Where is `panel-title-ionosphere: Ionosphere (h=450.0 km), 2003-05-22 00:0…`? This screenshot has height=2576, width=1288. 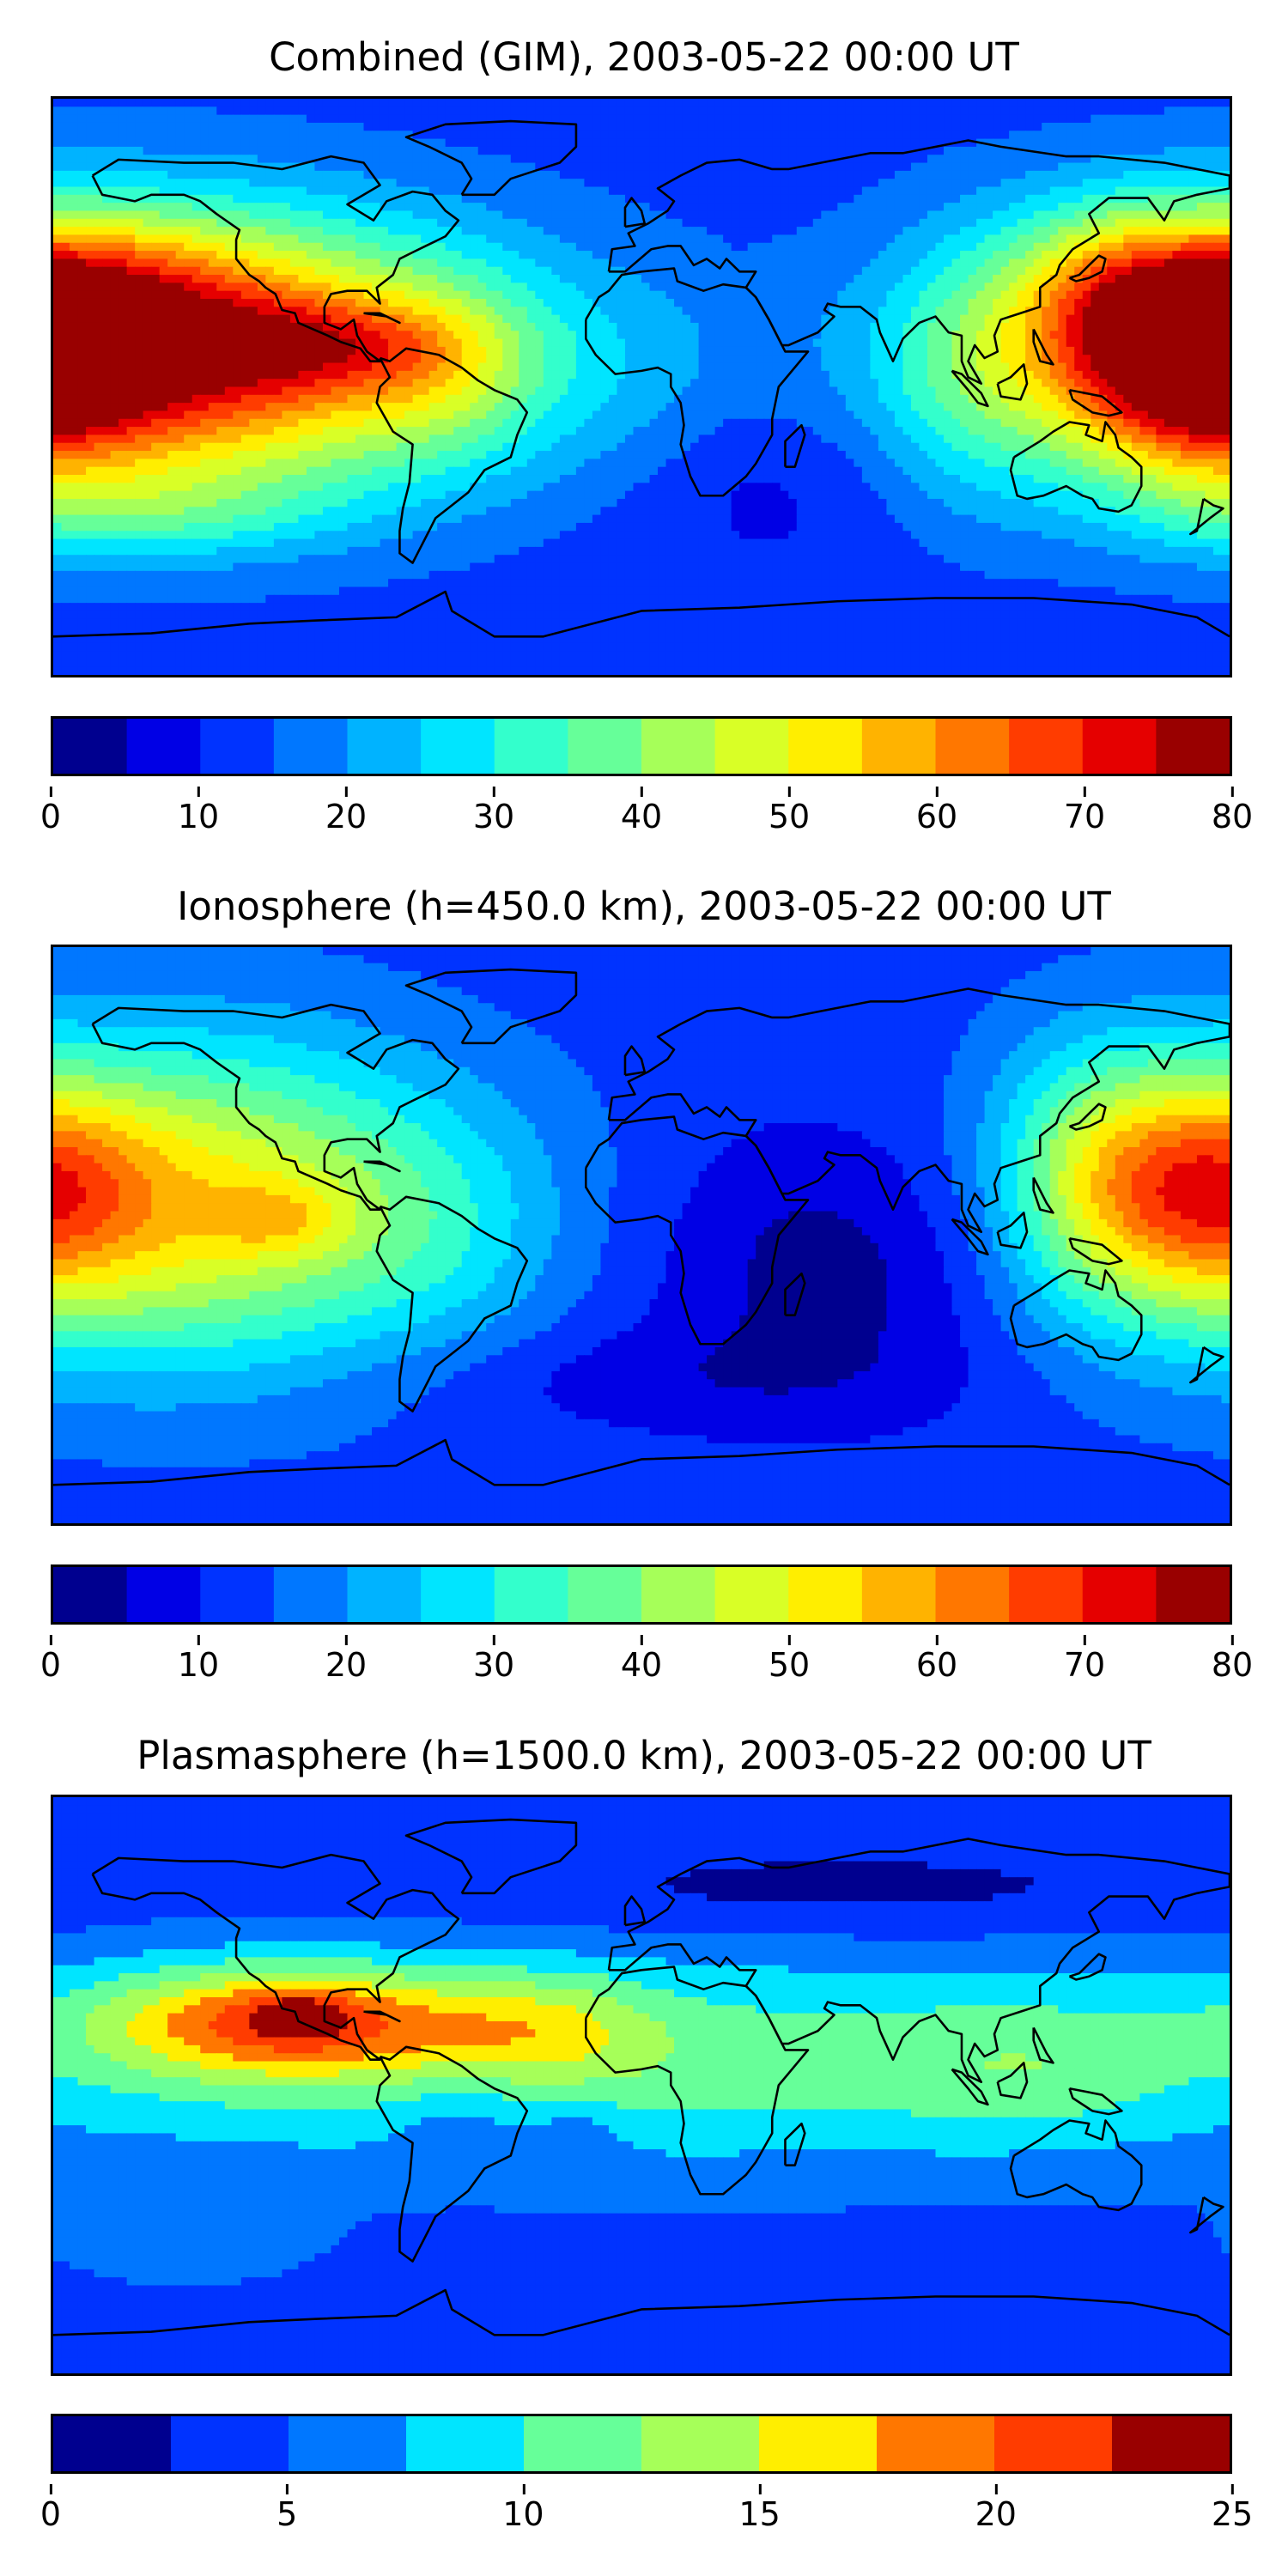
panel-title-ionosphere: Ionosphere (h=450.0 km), 2003-05-22 00:0… is located at coordinates (644, 907).